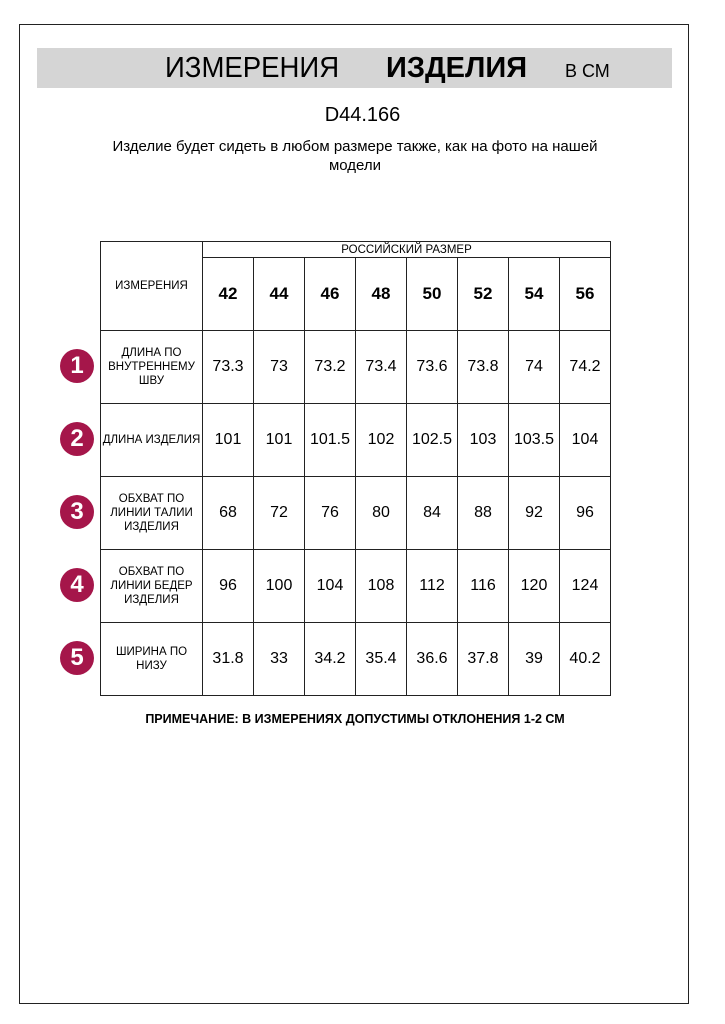  I want to click on value-cell: 101.5, so click(330, 440).